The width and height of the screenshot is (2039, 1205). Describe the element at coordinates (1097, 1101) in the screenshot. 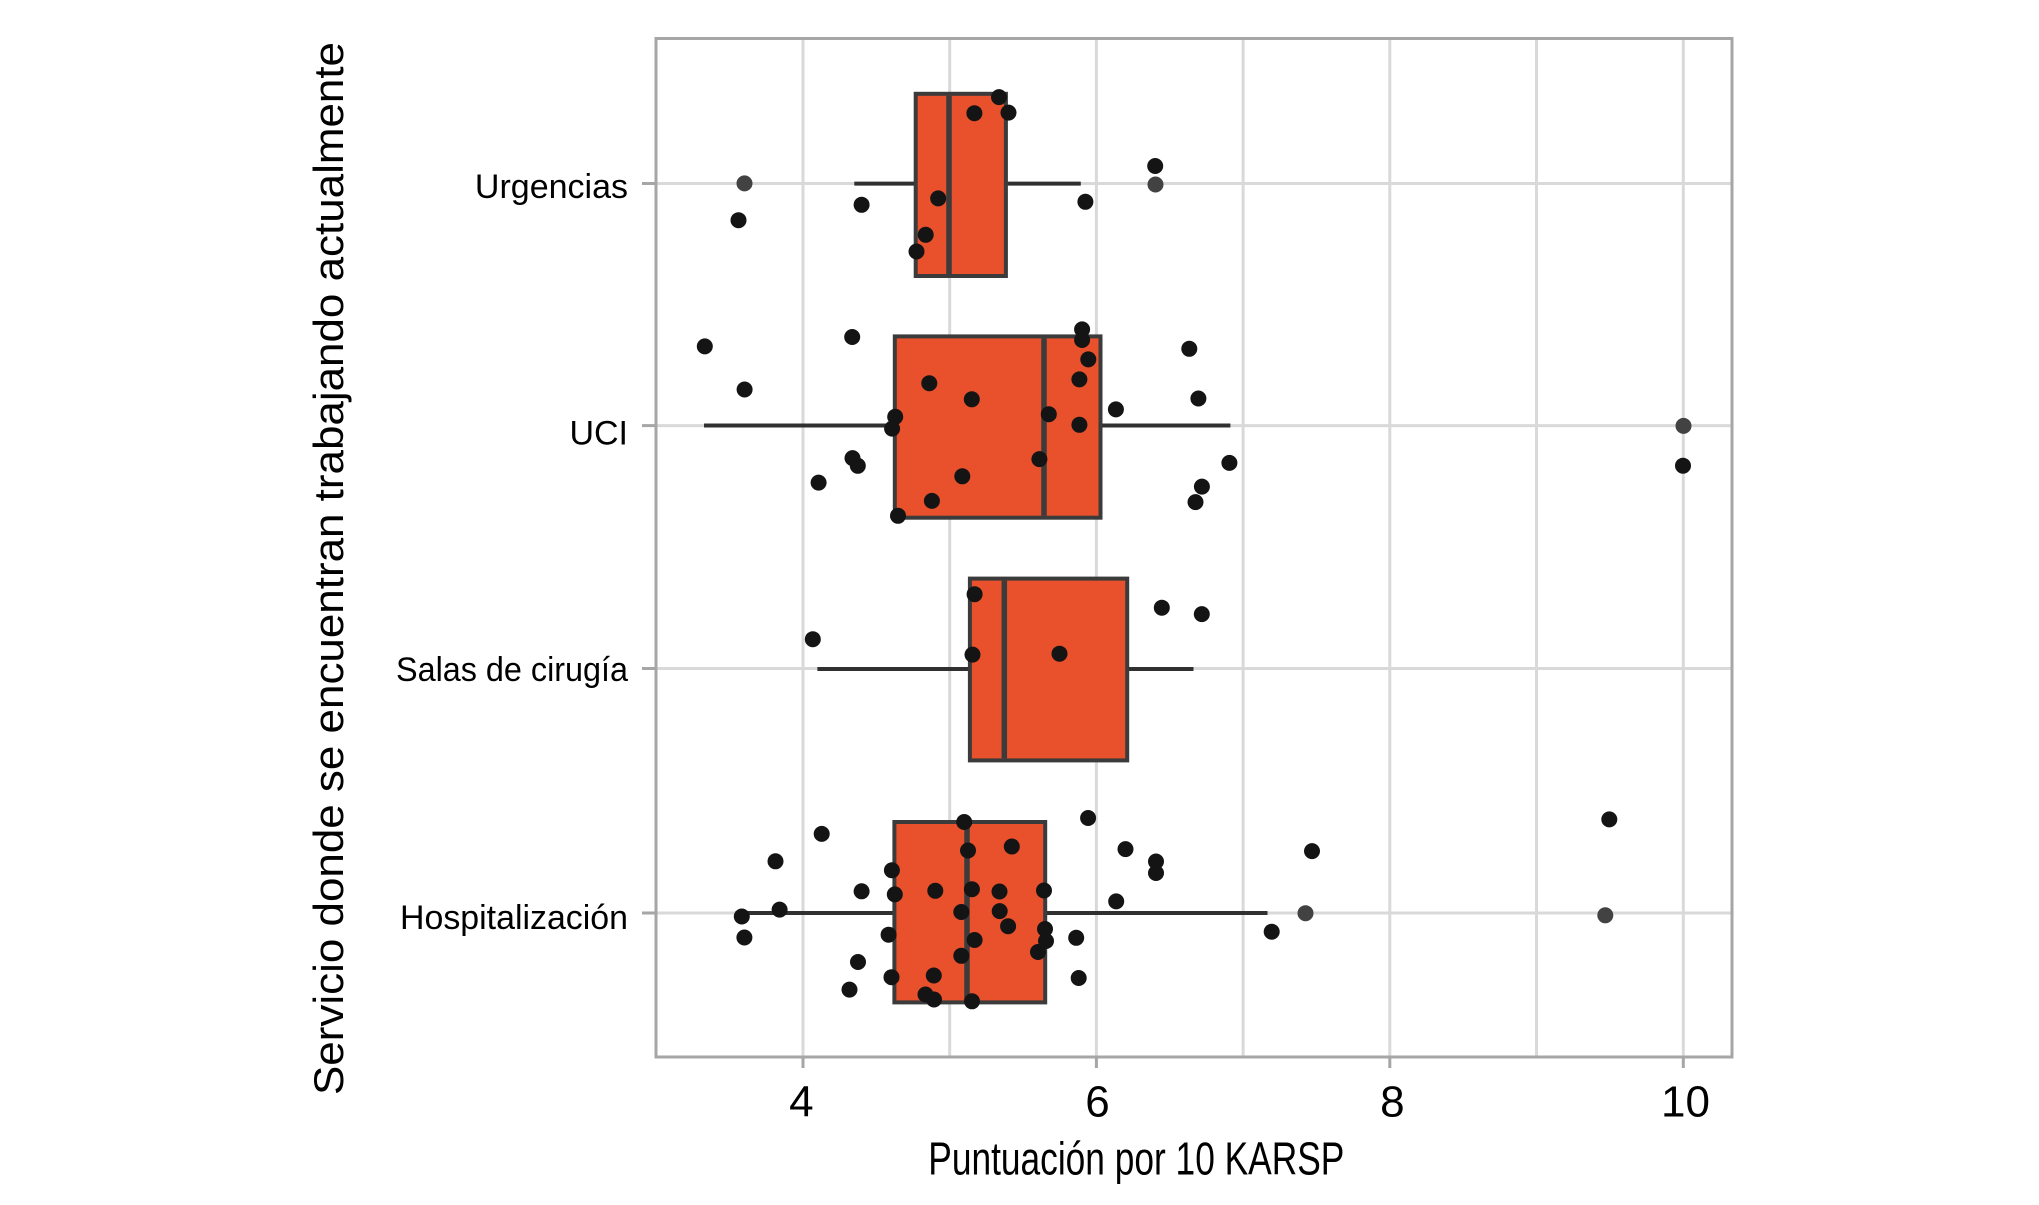

I see `svg-text: 6` at that location.